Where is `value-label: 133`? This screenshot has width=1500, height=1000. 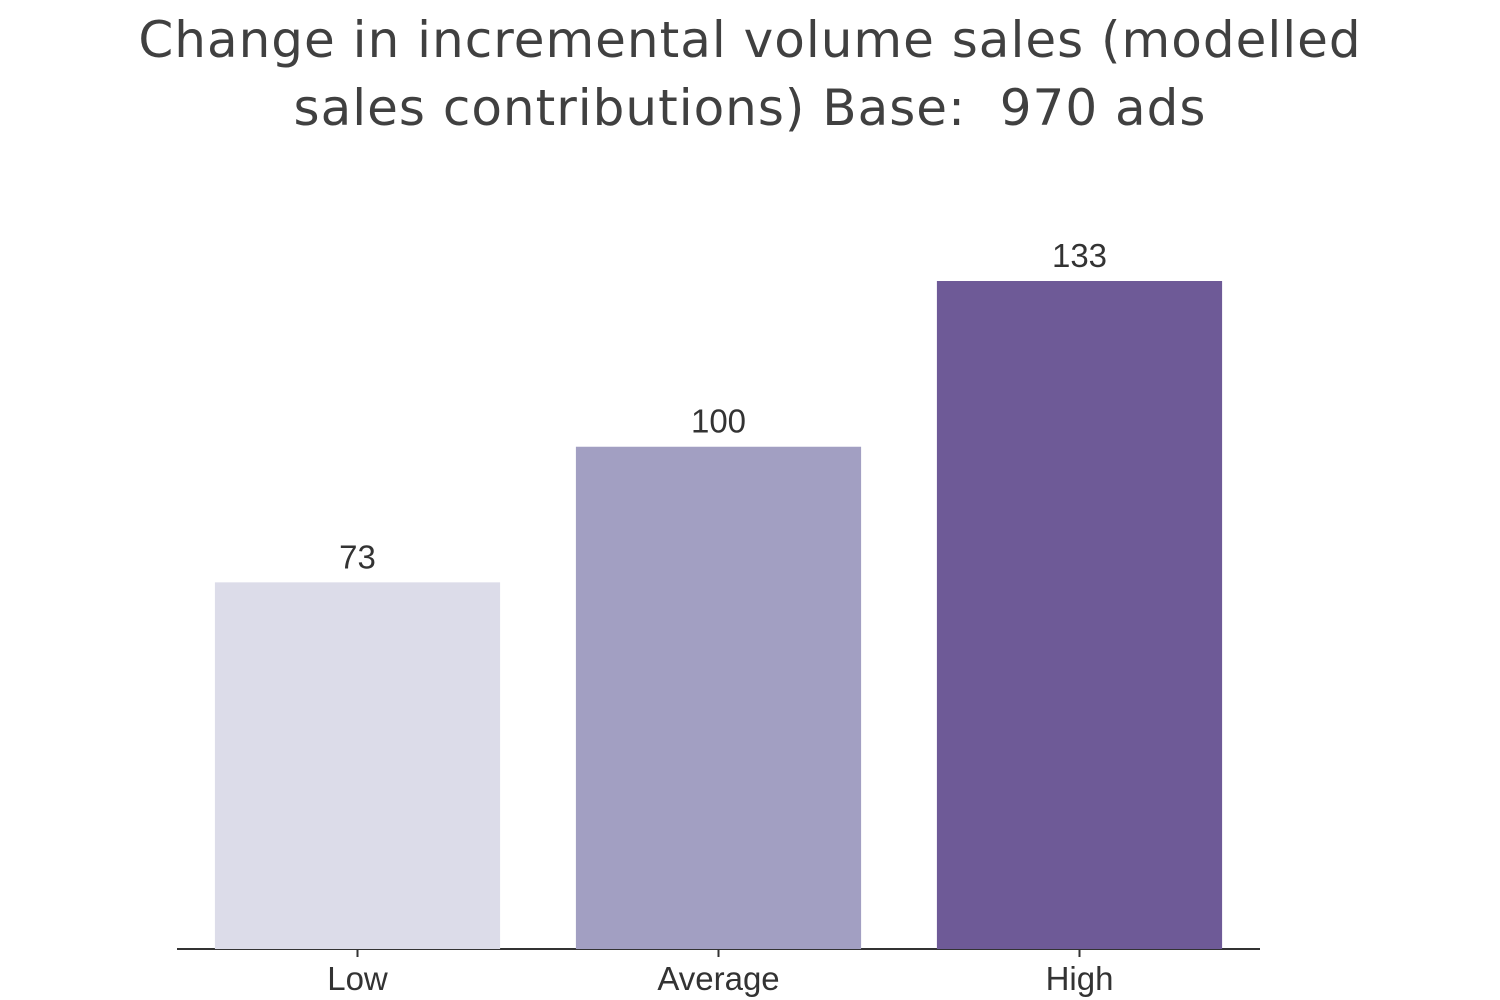
value-label: 133 is located at coordinates (1079, 255).